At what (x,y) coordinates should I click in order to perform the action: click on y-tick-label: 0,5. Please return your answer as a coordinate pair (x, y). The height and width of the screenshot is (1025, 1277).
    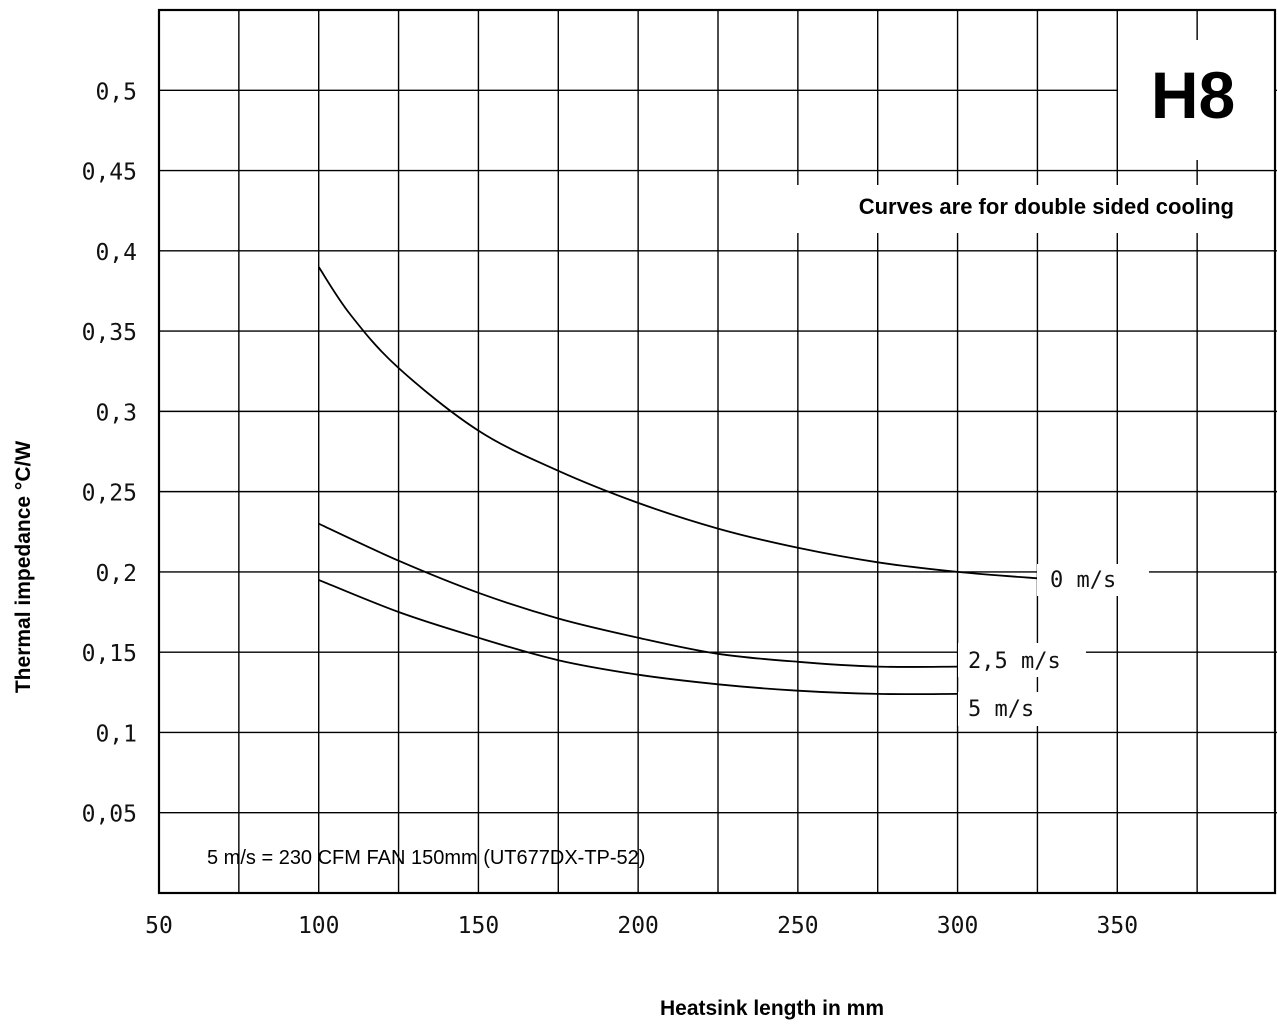
    Looking at the image, I should click on (116, 92).